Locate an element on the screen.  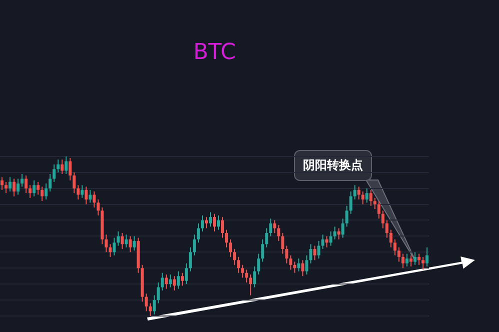
chart-title: BTC is located at coordinates (214, 52).